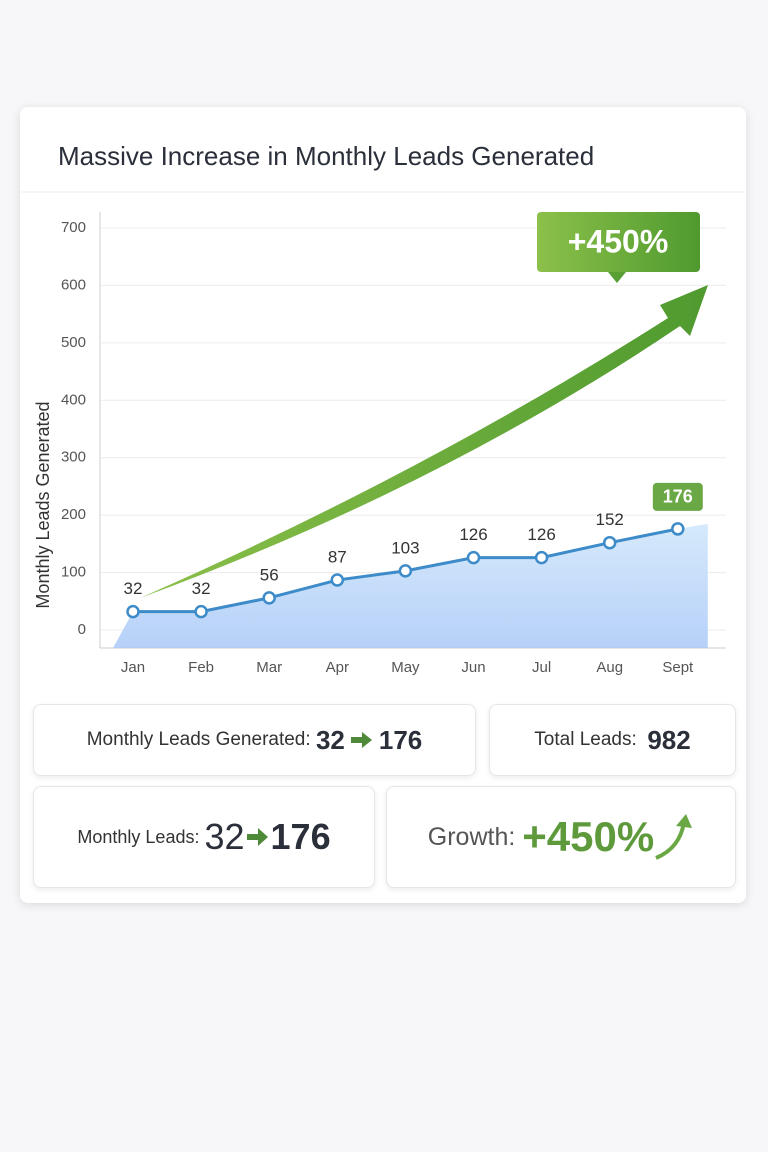 The width and height of the screenshot is (768, 1152). I want to click on annotation-badge, so click(618, 242).